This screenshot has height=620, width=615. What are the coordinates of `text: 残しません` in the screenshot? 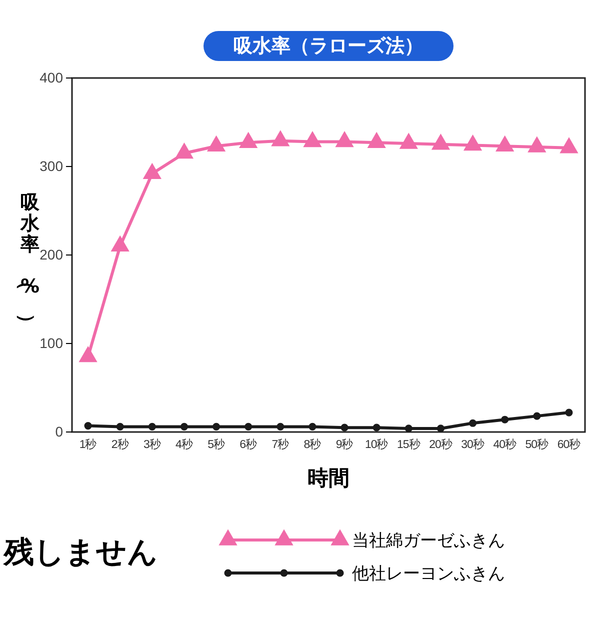 It's located at (80, 552).